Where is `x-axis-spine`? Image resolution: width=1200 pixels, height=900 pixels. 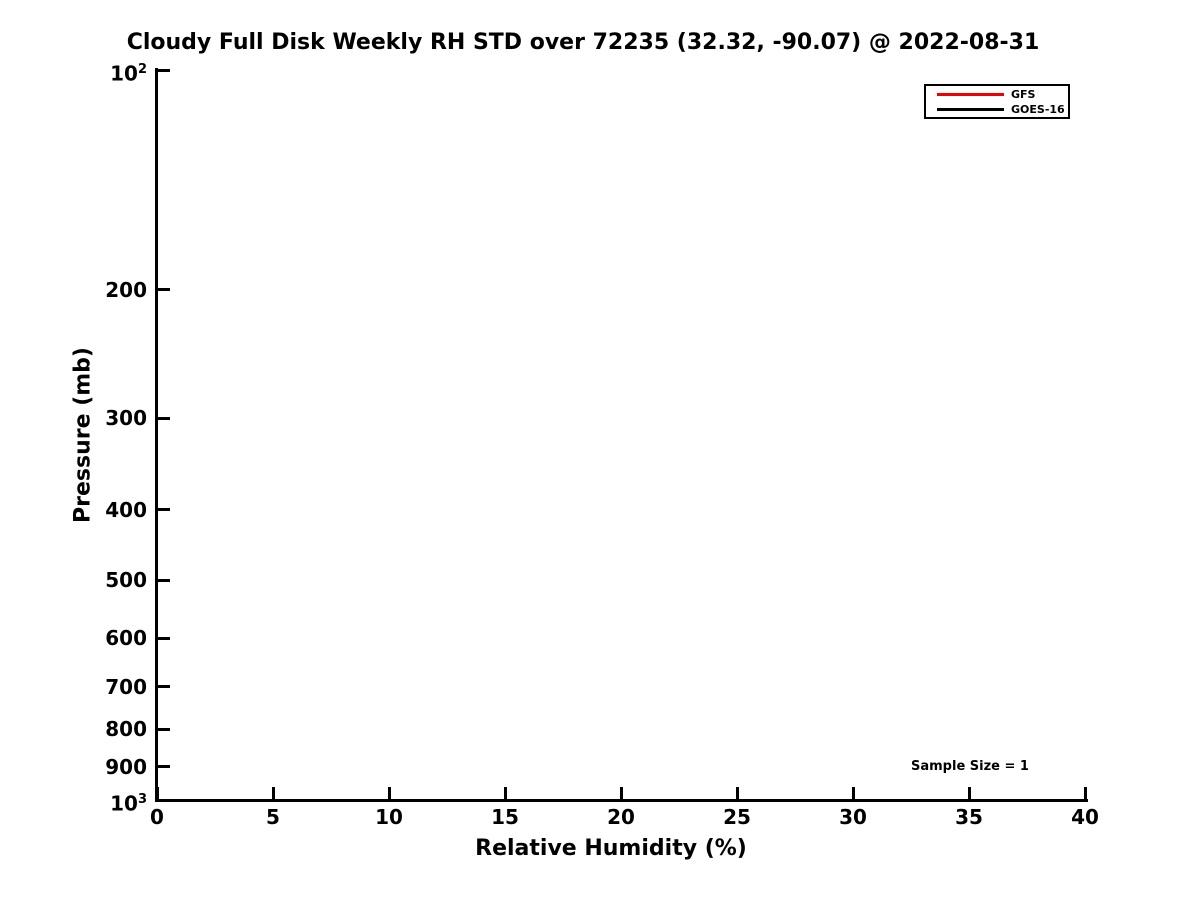
x-axis-spine is located at coordinates (621, 800).